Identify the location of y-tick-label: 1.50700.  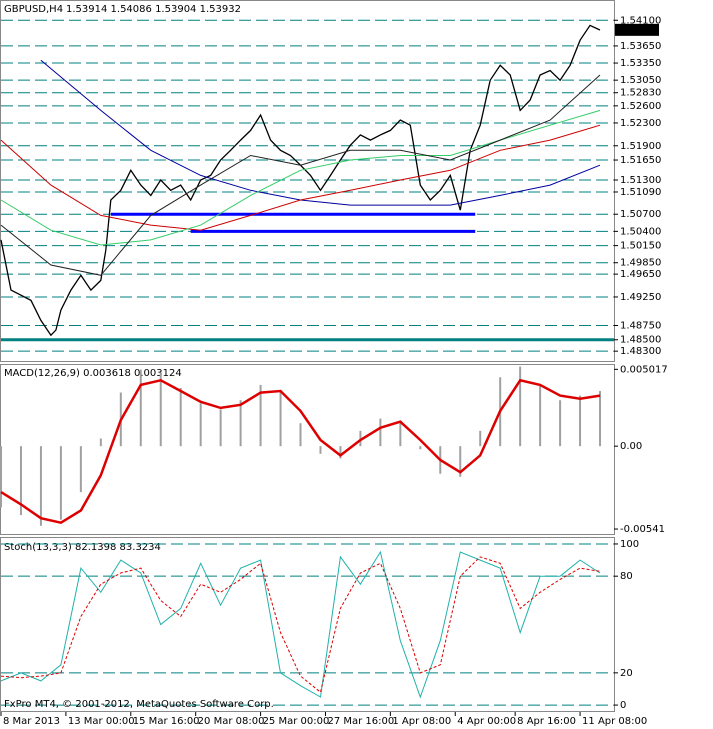
(640, 214).